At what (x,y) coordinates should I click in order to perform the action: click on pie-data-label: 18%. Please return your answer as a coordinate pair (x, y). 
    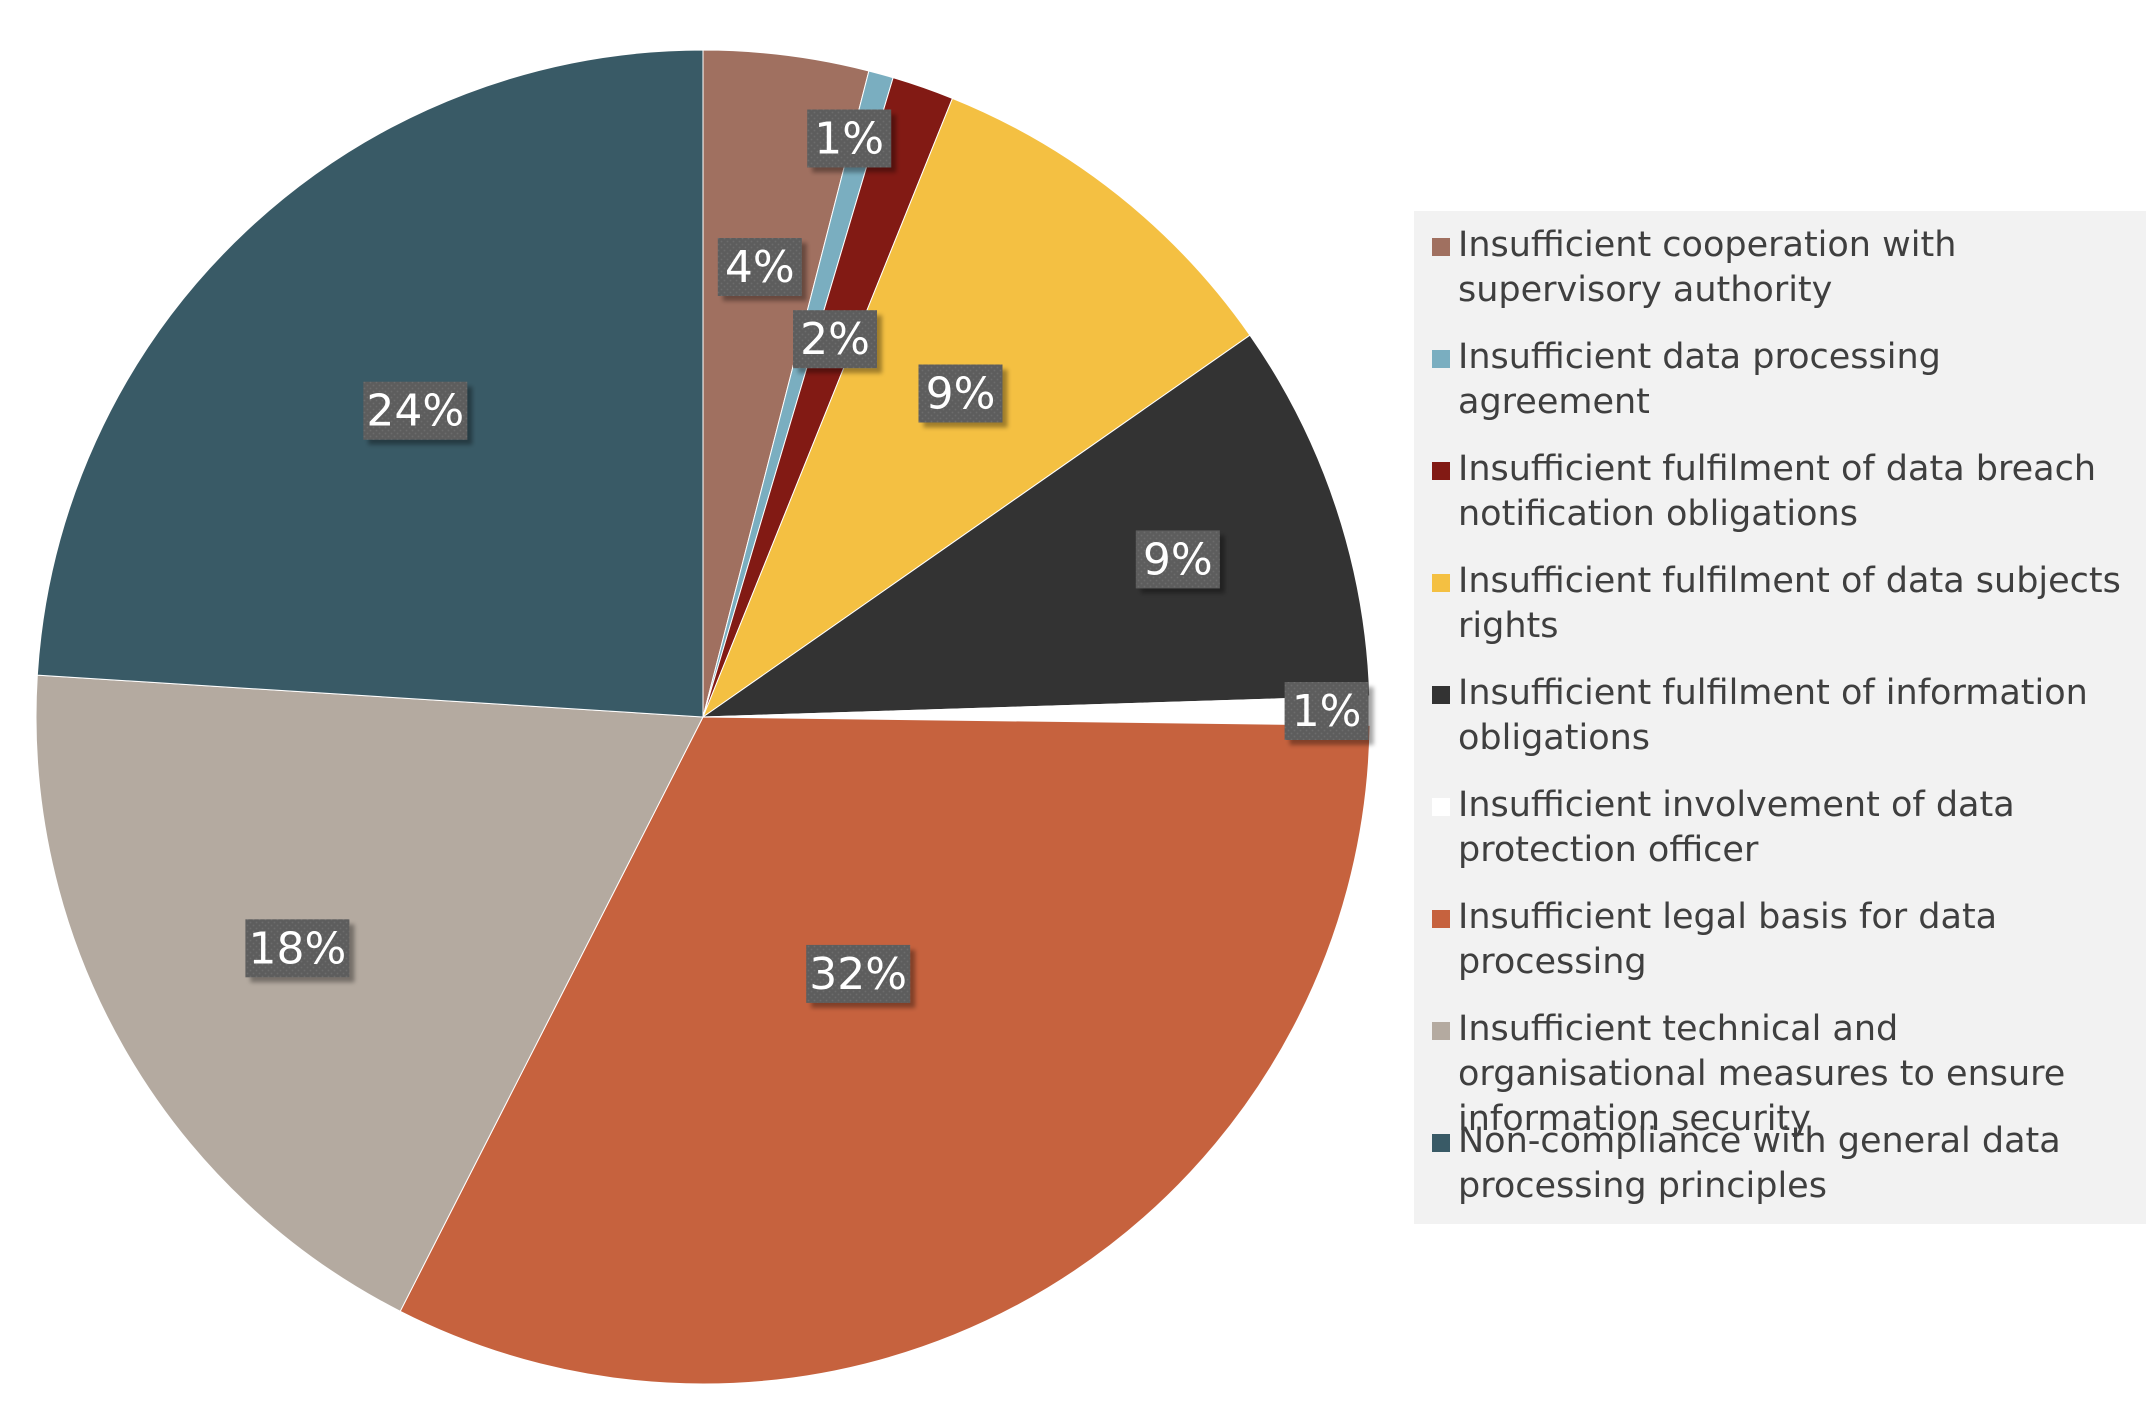
    Looking at the image, I should click on (297, 948).